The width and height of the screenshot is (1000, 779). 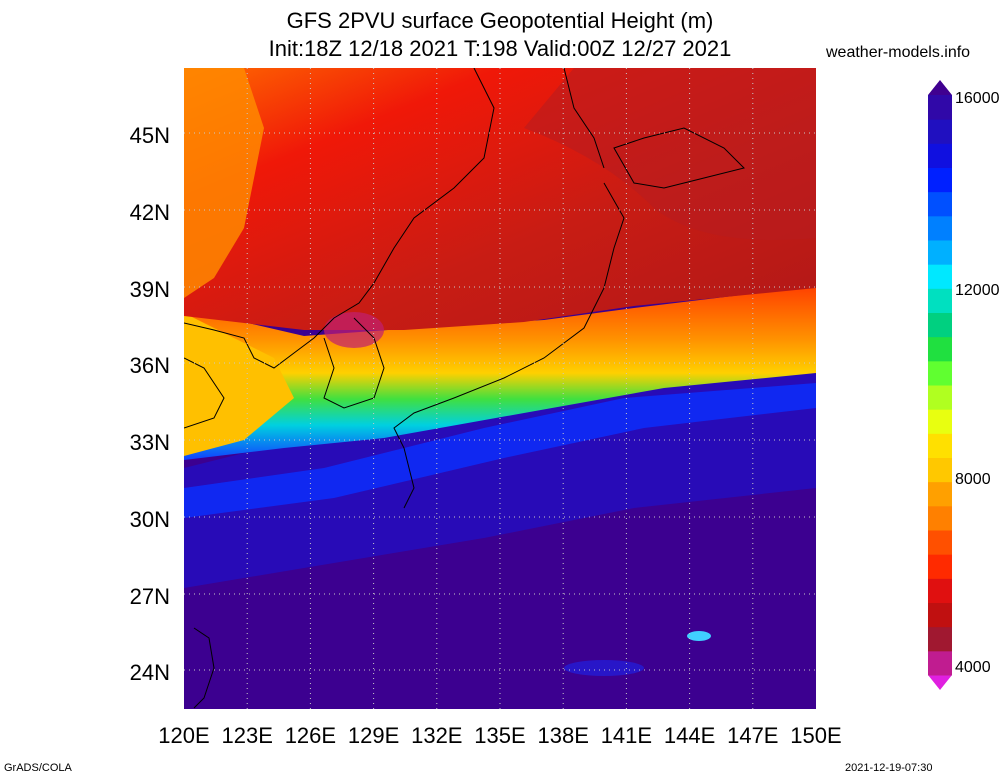 What do you see at coordinates (973, 667) in the screenshot?
I see `colorbar-label: 4000` at bounding box center [973, 667].